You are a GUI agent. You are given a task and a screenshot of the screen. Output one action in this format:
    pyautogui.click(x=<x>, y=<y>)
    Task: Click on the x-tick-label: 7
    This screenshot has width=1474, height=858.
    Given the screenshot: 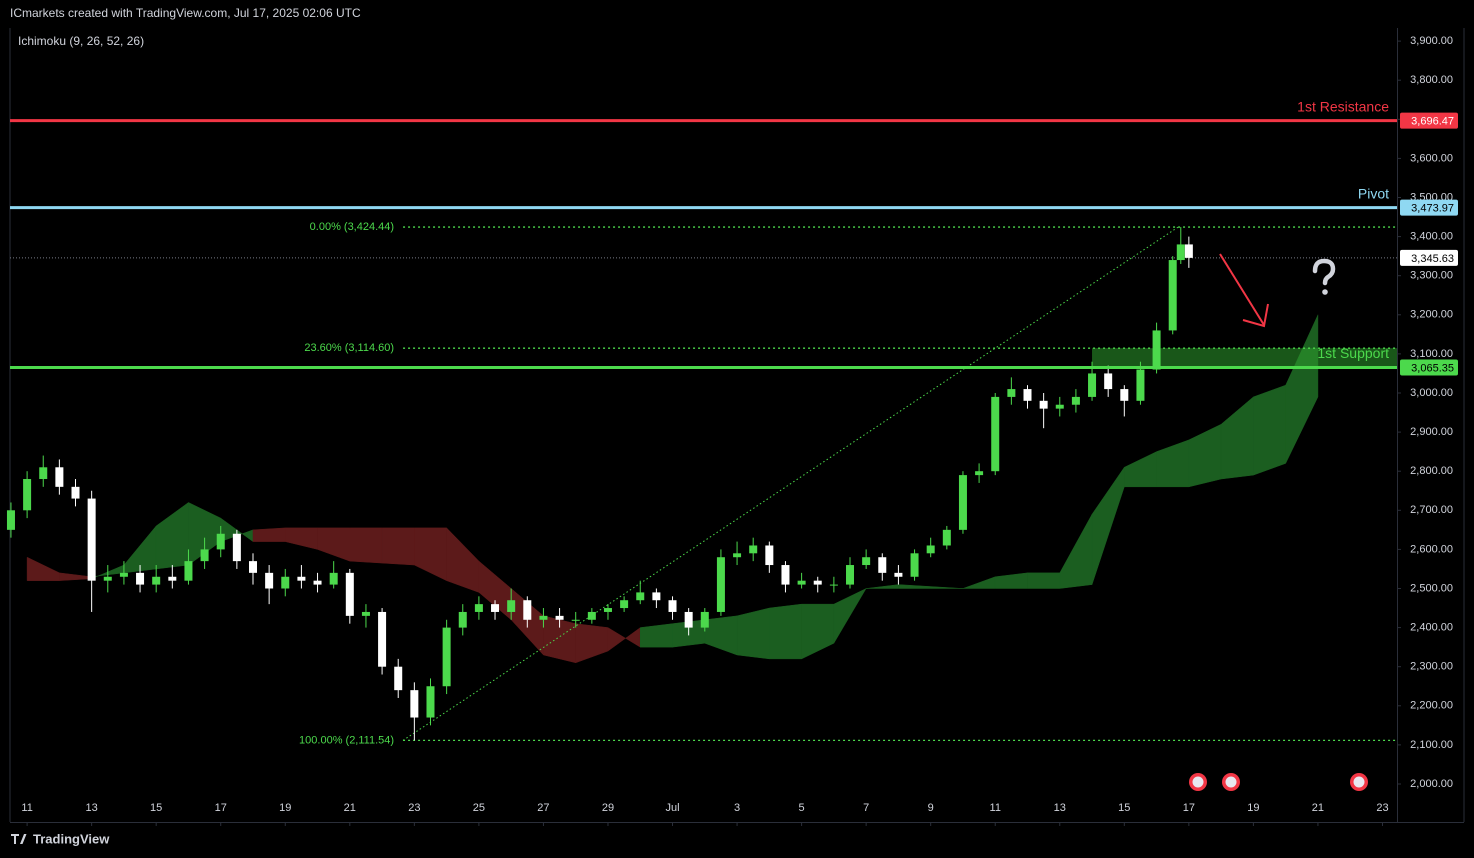 What is the action you would take?
    pyautogui.click(x=866, y=808)
    